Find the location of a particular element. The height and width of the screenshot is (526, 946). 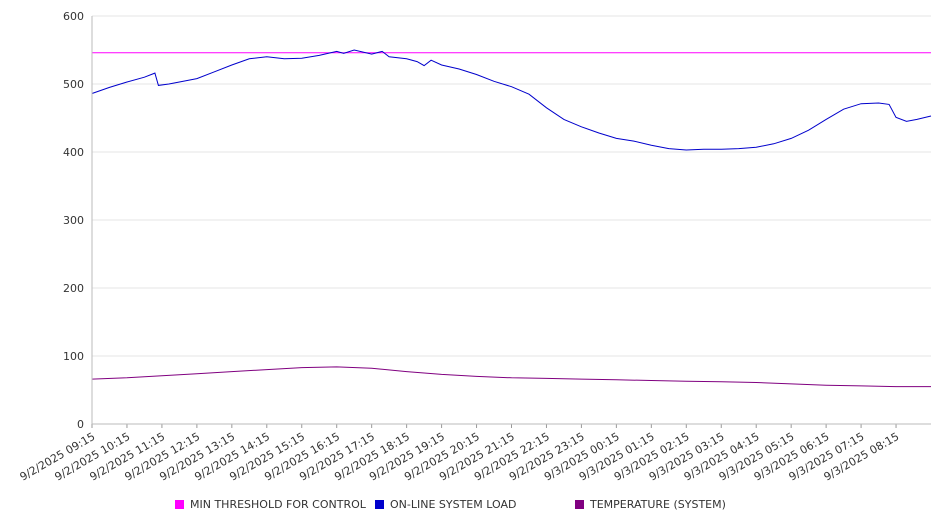

legend-item-system-load: ON-LINE SYSTEM LOAD is located at coordinates (445, 504).